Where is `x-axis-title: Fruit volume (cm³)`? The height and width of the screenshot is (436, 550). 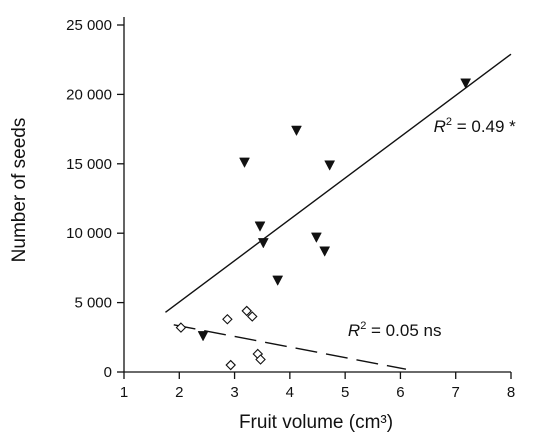 x-axis-title: Fruit volume (cm³) is located at coordinates (316, 422).